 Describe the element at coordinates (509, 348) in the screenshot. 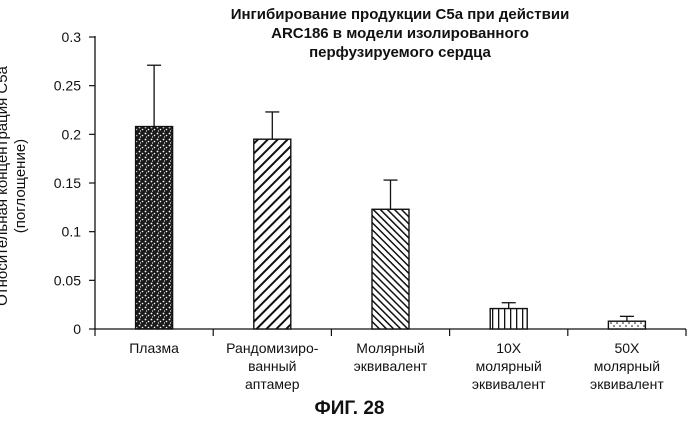

I see `x-category-label: 10X` at that location.